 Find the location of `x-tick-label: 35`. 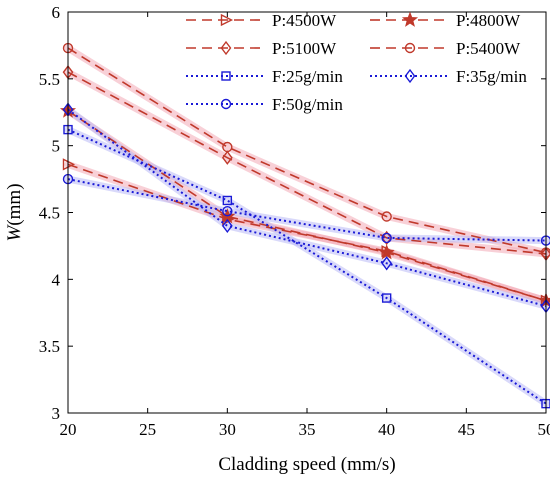

x-tick-label: 35 is located at coordinates (307, 429).